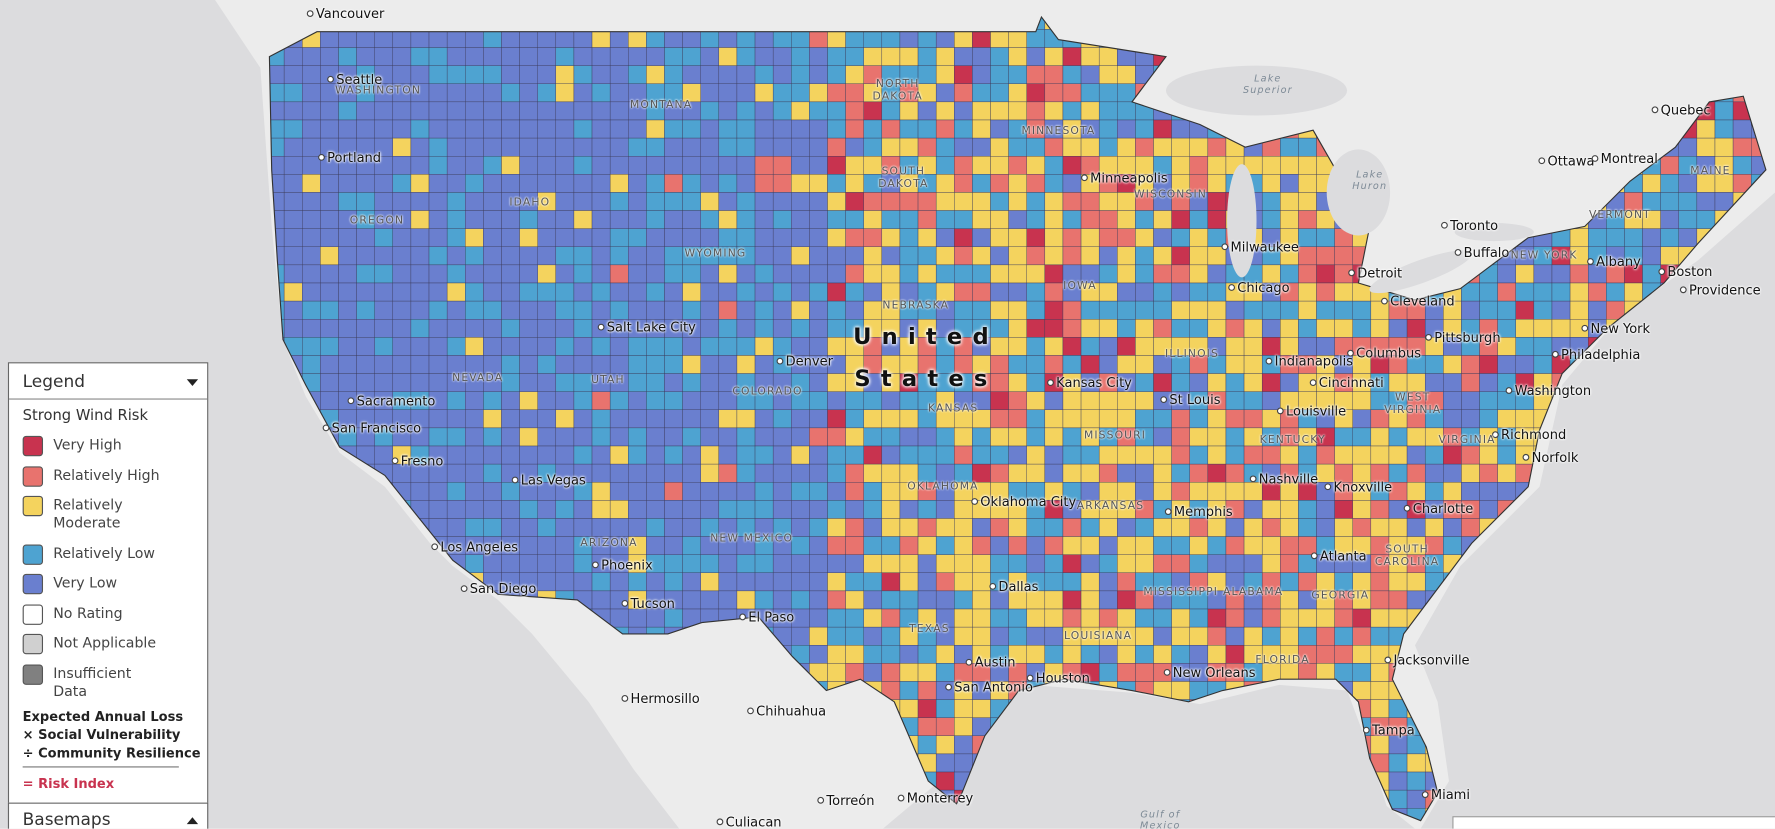 The width and height of the screenshot is (1775, 829). What do you see at coordinates (192, 821) in the screenshot?
I see `expand-icon` at bounding box center [192, 821].